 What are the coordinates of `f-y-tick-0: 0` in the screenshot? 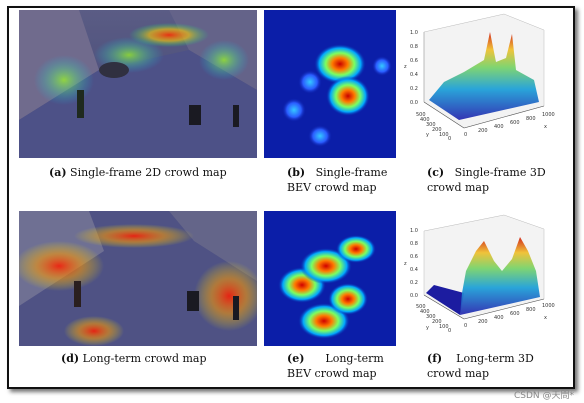 It's located at (449, 331).